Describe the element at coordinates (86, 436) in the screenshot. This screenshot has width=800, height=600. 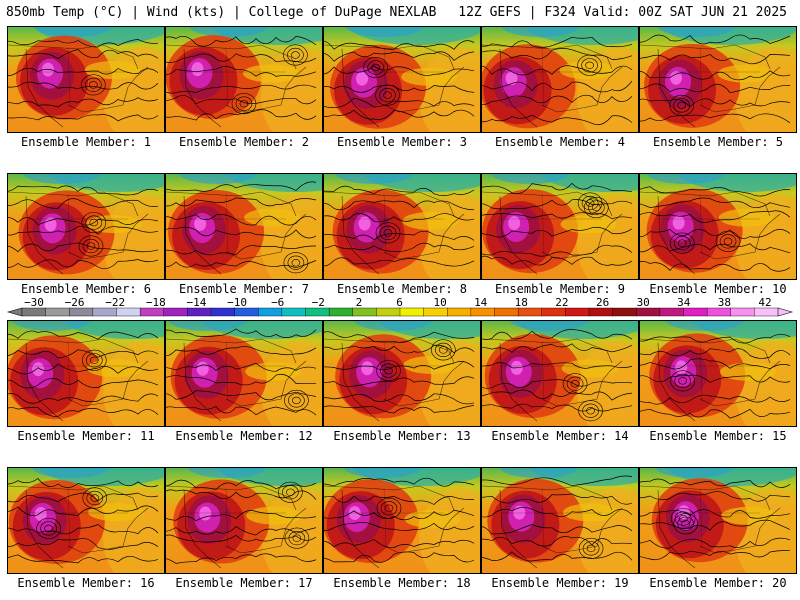
I see `member-label: Ensemble Member: 11` at that location.